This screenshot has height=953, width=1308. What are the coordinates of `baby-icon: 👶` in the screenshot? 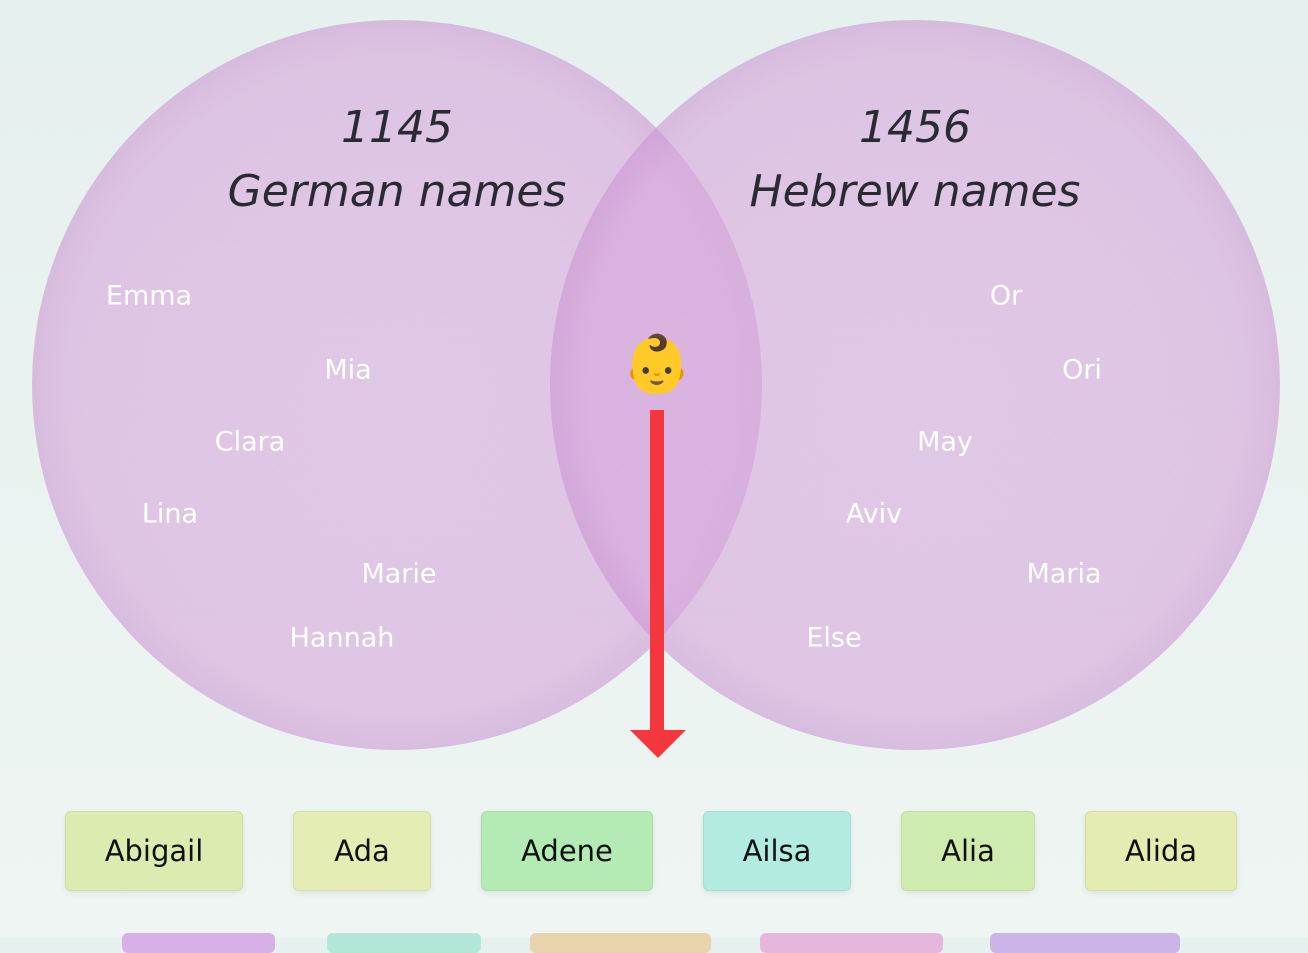 It's located at (657, 364).